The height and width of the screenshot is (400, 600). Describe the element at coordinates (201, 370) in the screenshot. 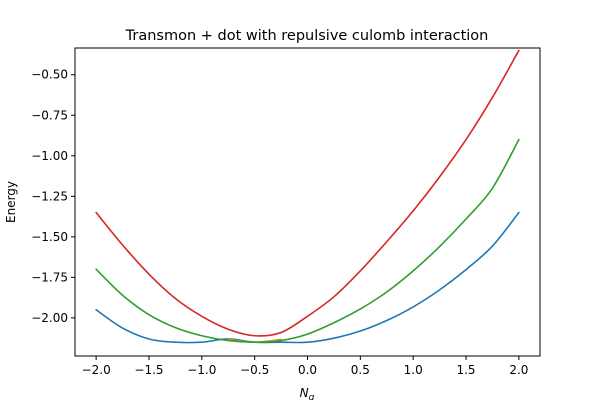

I see `x-tick-label: −1.0` at that location.